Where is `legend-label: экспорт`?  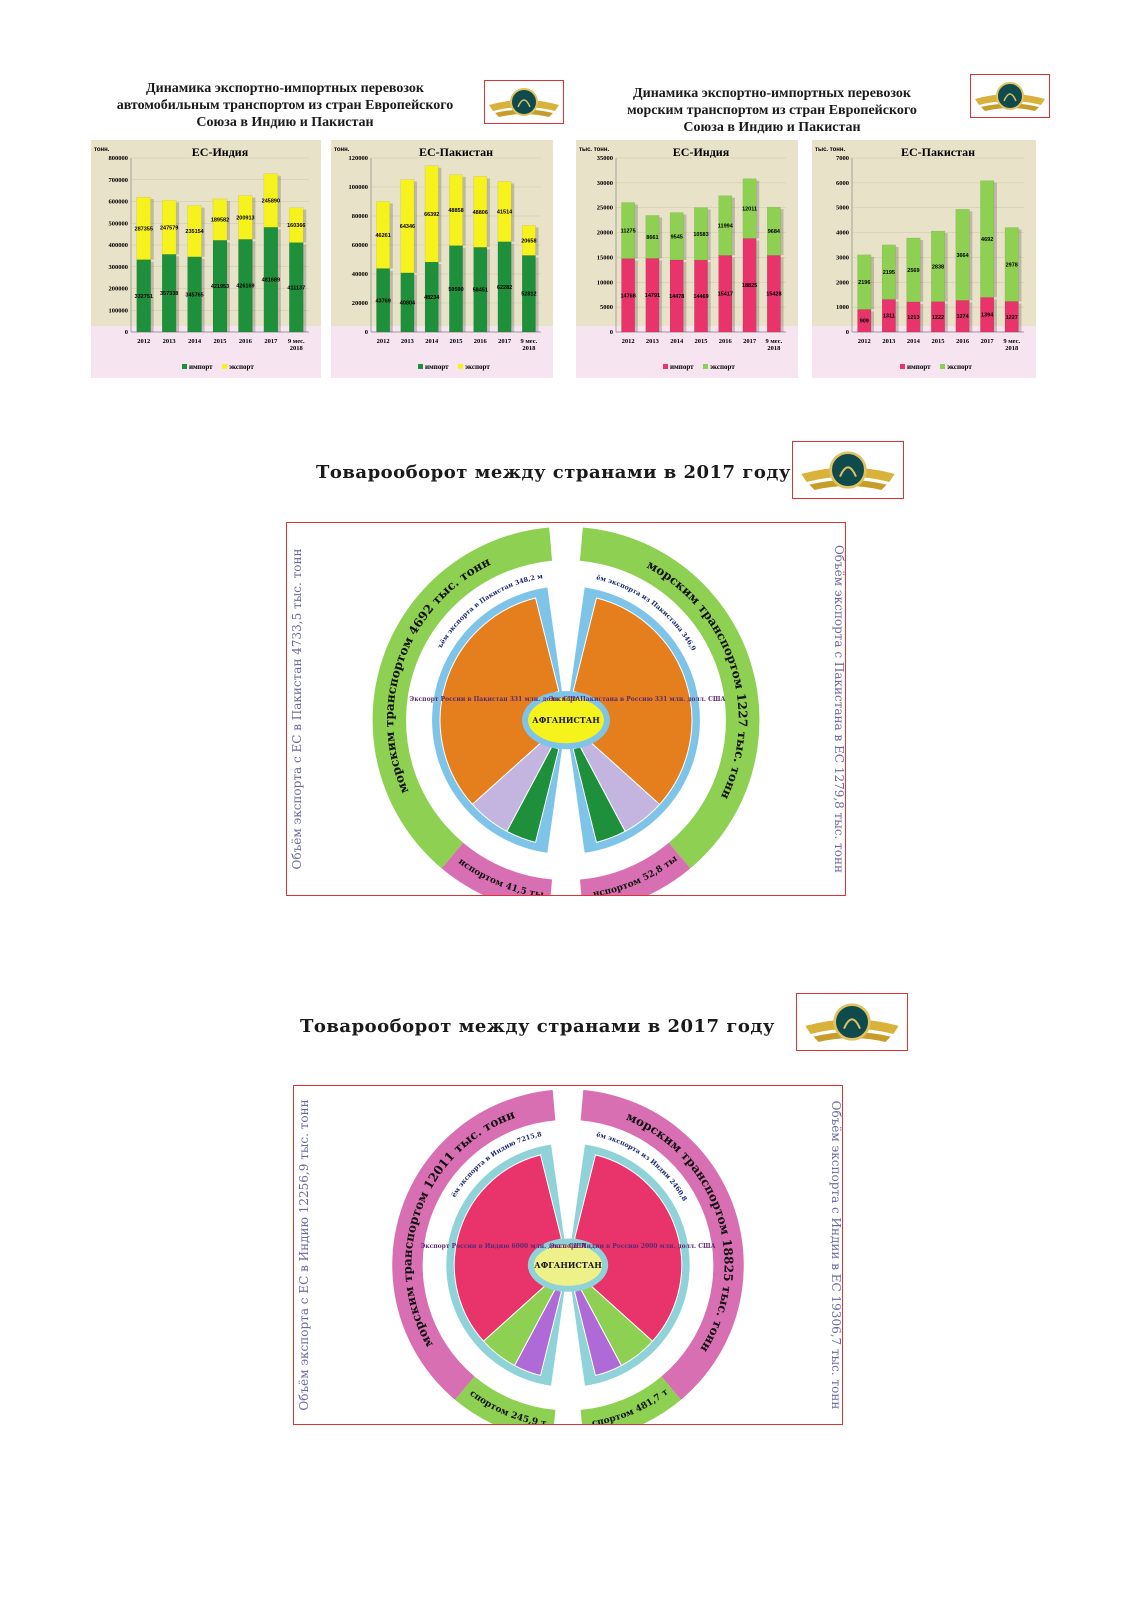
legend-label: экспорт is located at coordinates (959, 367).